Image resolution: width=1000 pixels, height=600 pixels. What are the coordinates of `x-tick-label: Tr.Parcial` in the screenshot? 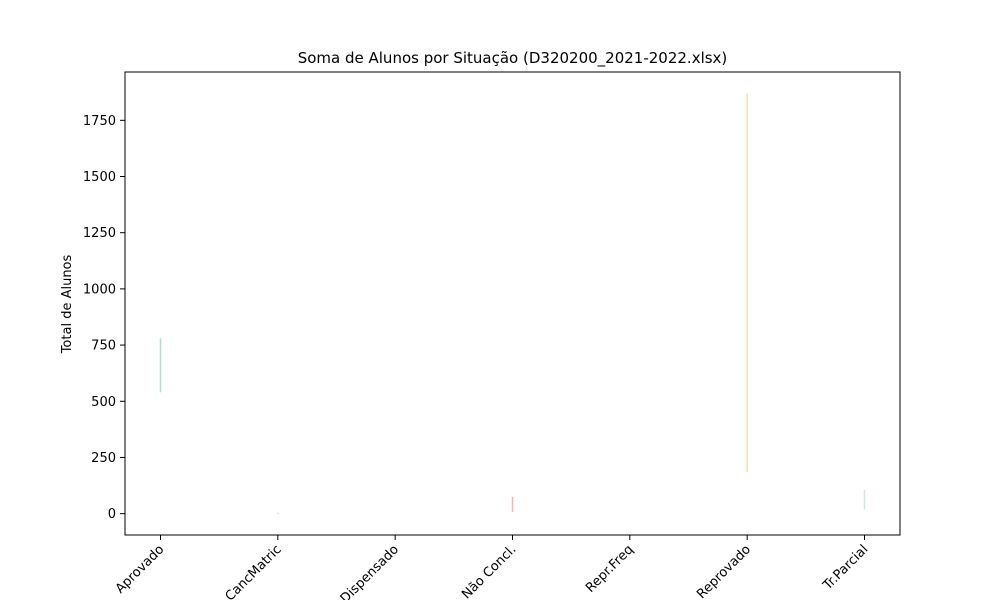 It's located at (846, 568).